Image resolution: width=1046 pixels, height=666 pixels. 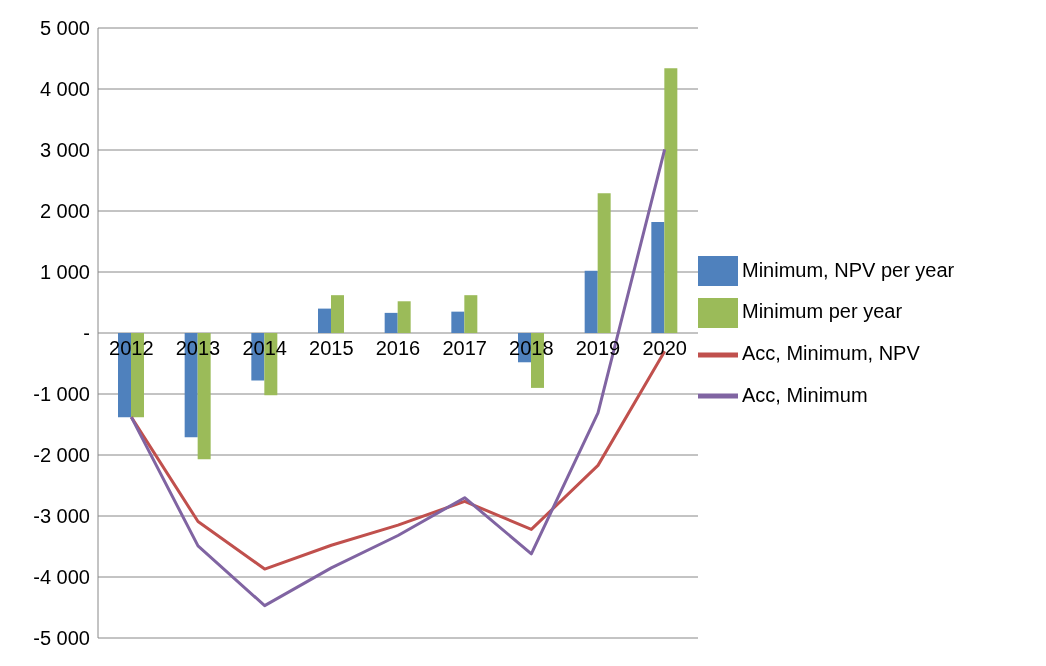 I want to click on y-tick-label: -2 000, so click(x=61, y=455).